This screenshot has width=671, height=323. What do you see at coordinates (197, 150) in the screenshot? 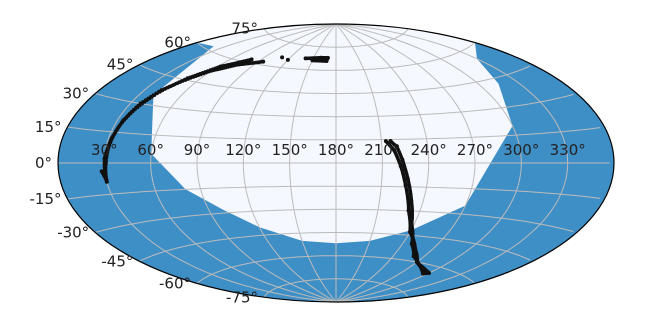
I see `x-tick-label: 90°` at bounding box center [197, 150].